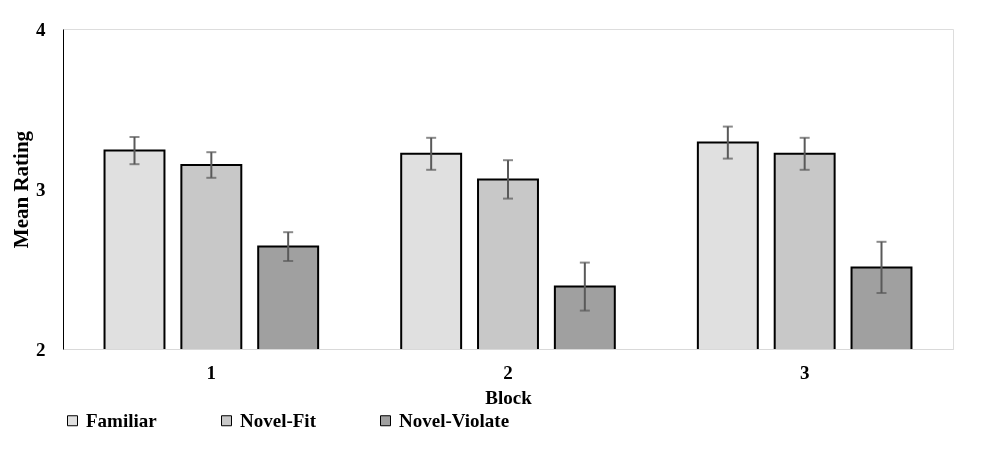  I want to click on legend-label: Familiar, so click(122, 420).